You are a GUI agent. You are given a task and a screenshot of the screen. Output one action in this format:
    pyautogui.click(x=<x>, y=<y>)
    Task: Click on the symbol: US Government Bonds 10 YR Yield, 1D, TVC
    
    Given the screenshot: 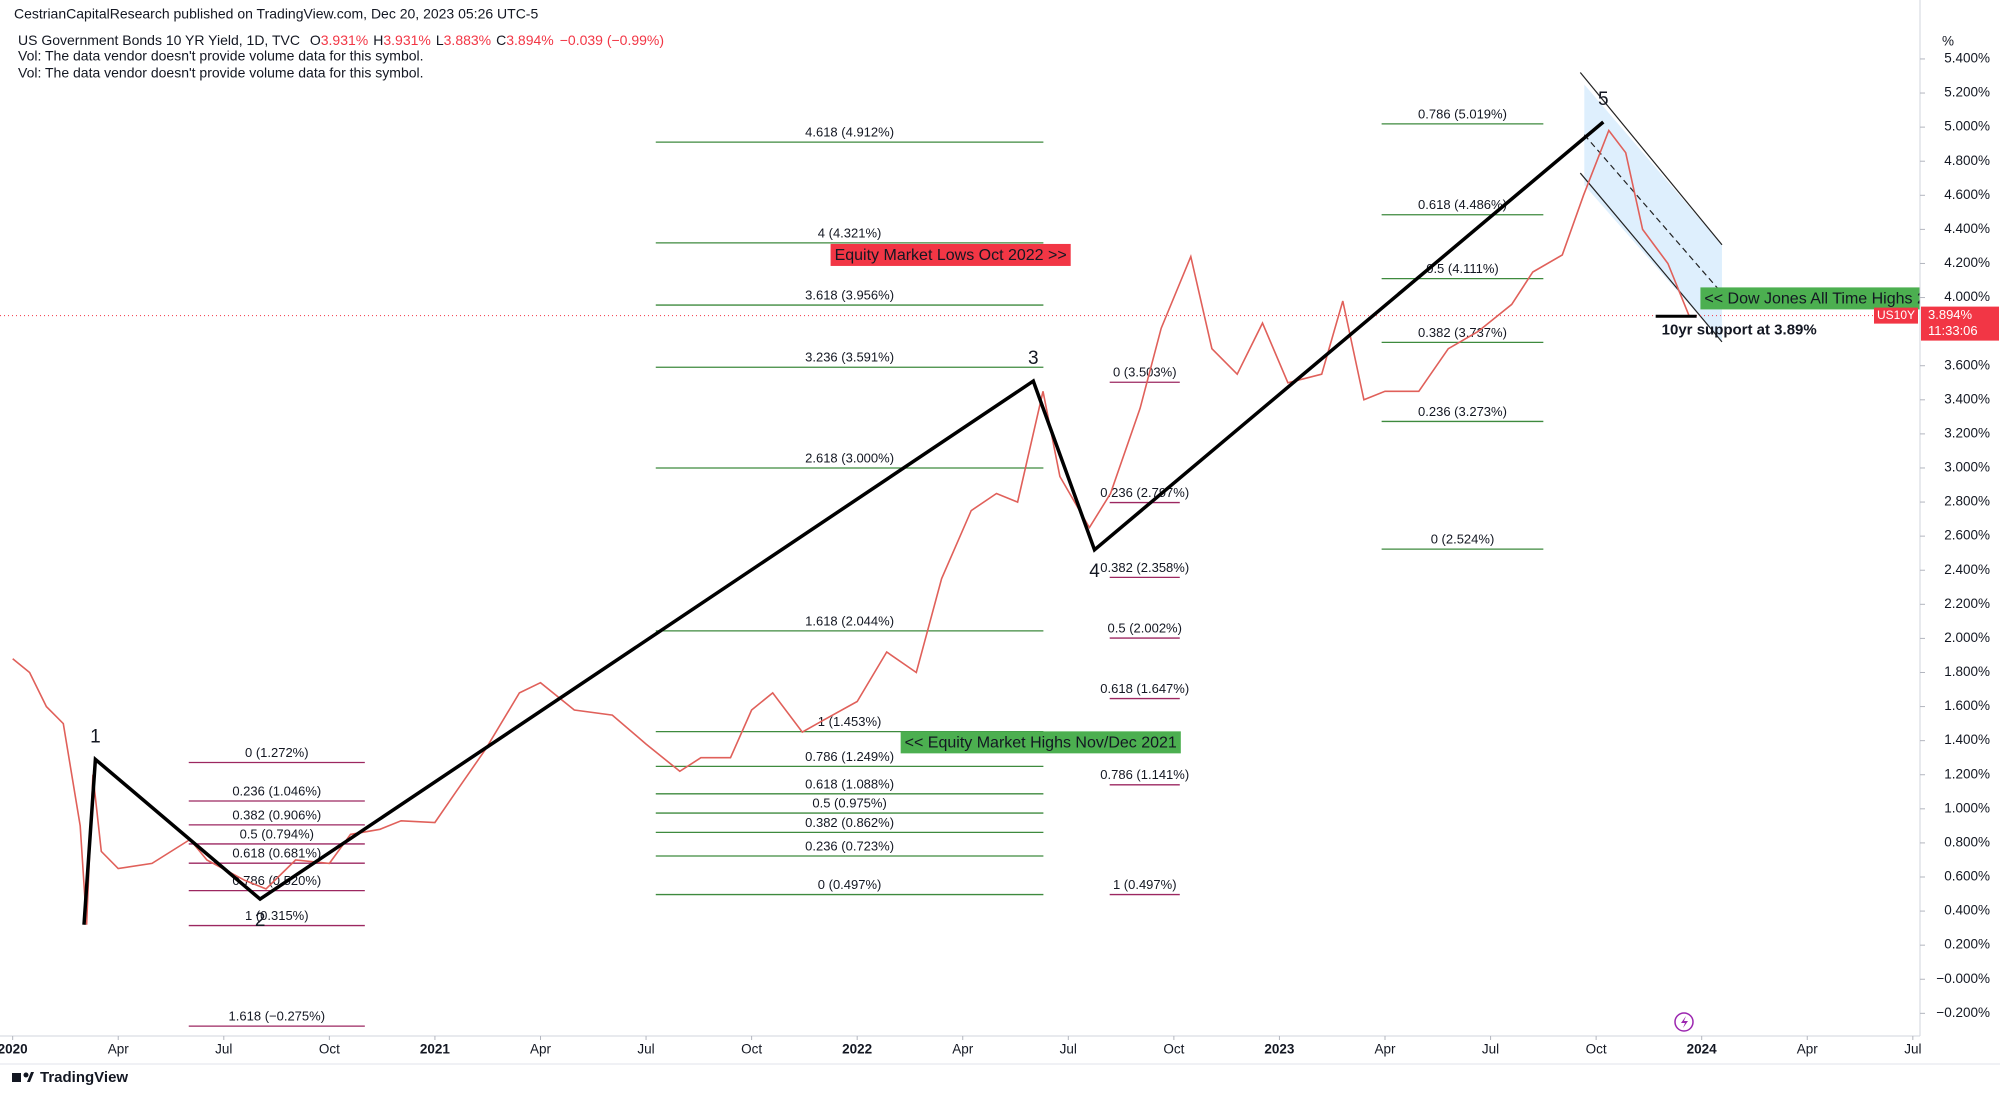 What is the action you would take?
    pyautogui.click(x=159, y=40)
    